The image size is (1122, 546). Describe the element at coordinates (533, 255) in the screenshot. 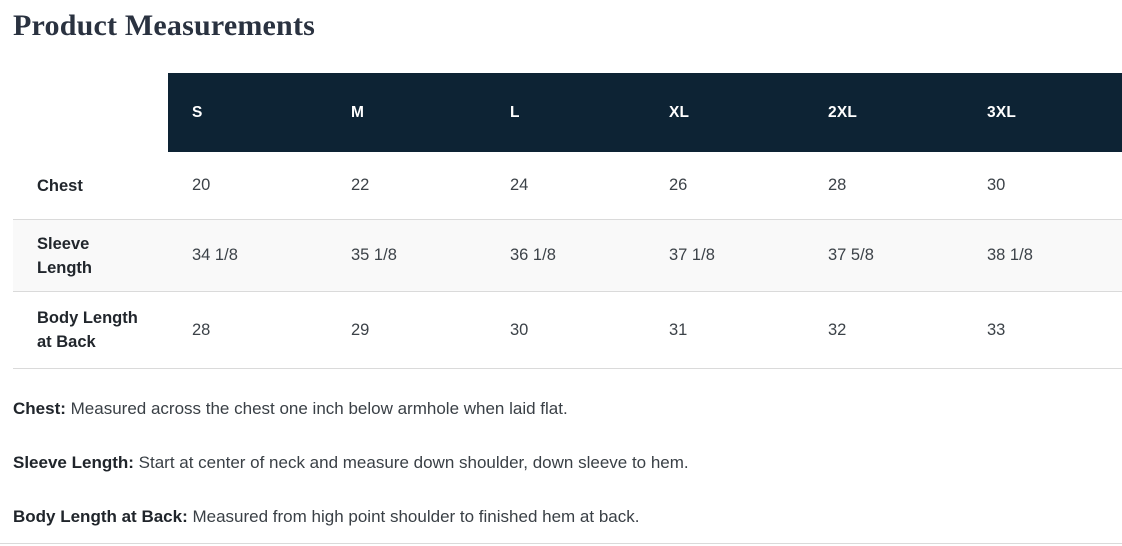

I see `sleeve-value-l: 36 1/8` at that location.